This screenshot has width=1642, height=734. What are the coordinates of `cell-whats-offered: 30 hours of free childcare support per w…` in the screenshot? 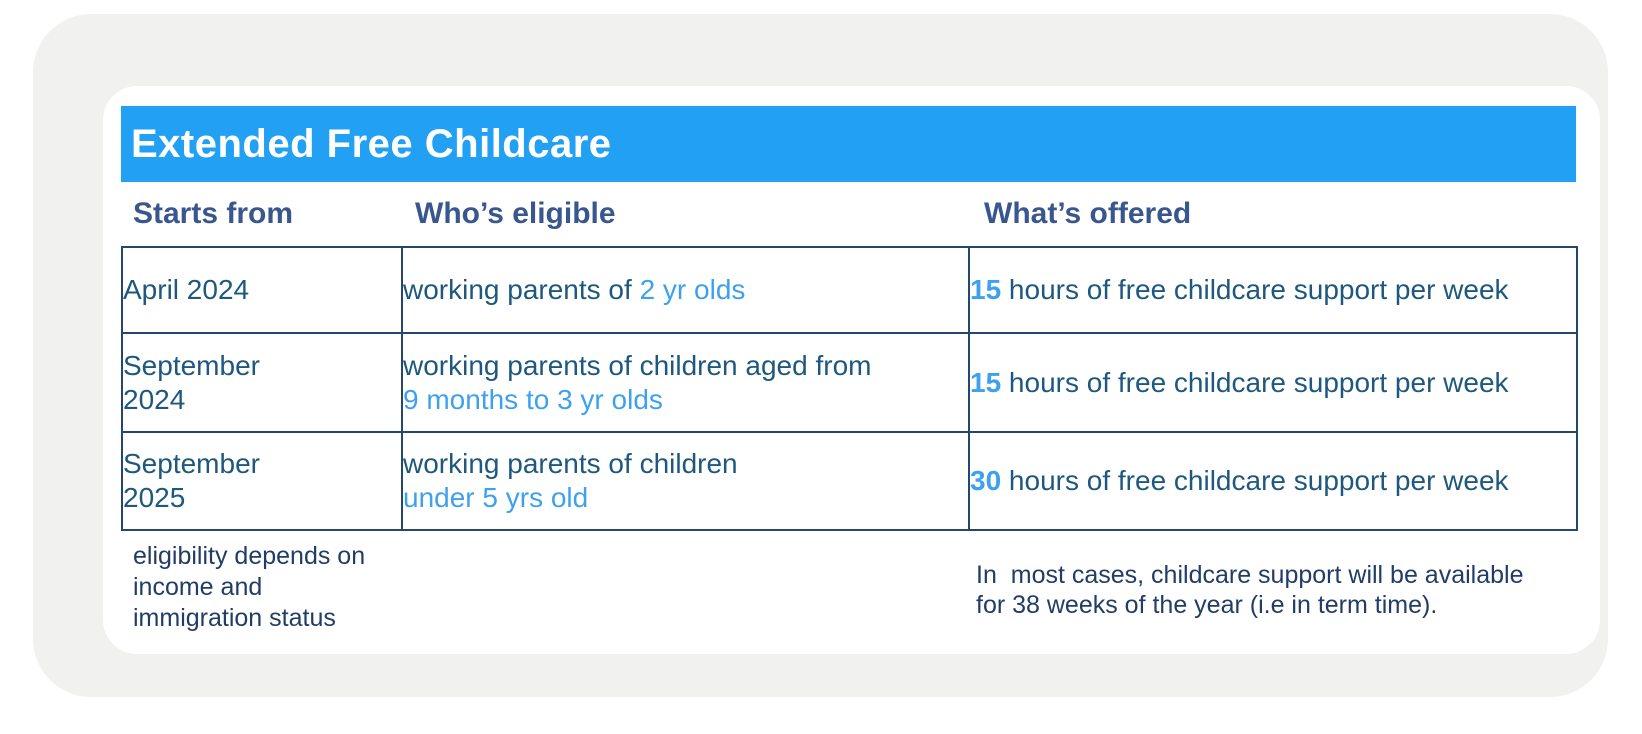 It's located at (1273, 481).